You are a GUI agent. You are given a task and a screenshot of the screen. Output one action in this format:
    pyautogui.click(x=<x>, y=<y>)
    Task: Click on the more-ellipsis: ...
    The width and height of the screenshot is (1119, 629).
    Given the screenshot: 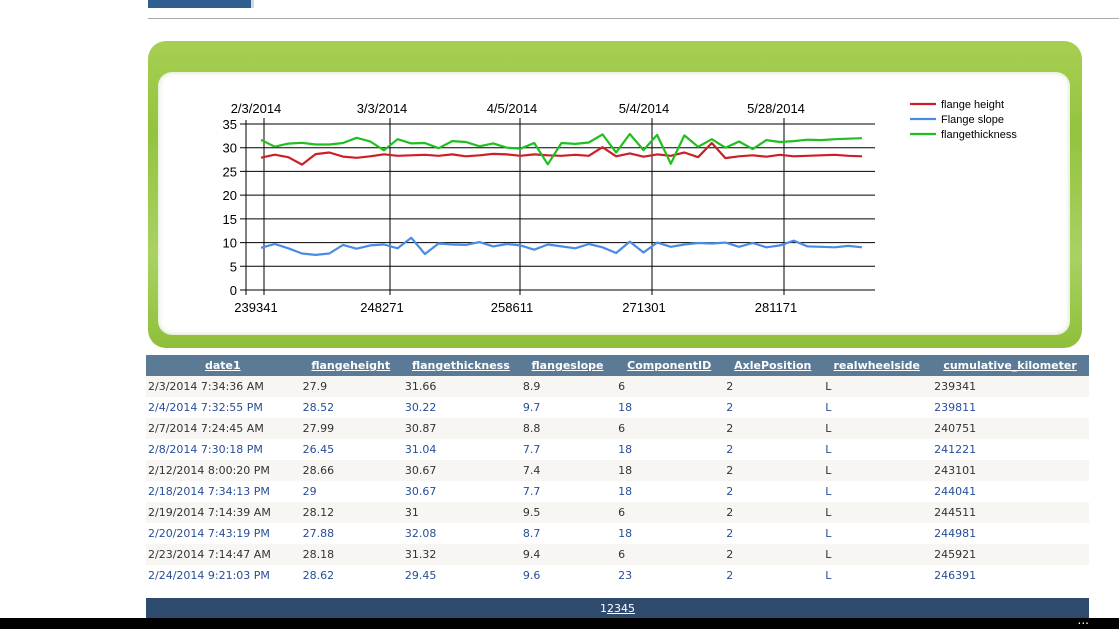 What is the action you would take?
    pyautogui.click(x=1083, y=620)
    